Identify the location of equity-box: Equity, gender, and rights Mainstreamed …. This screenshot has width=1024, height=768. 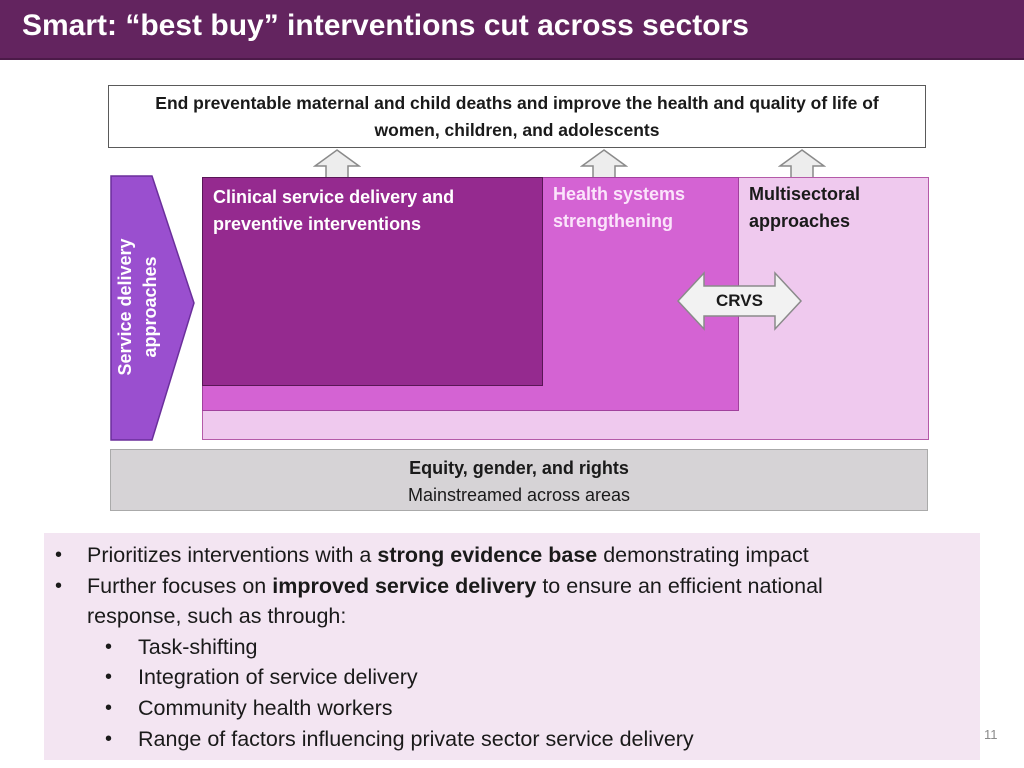
(519, 480).